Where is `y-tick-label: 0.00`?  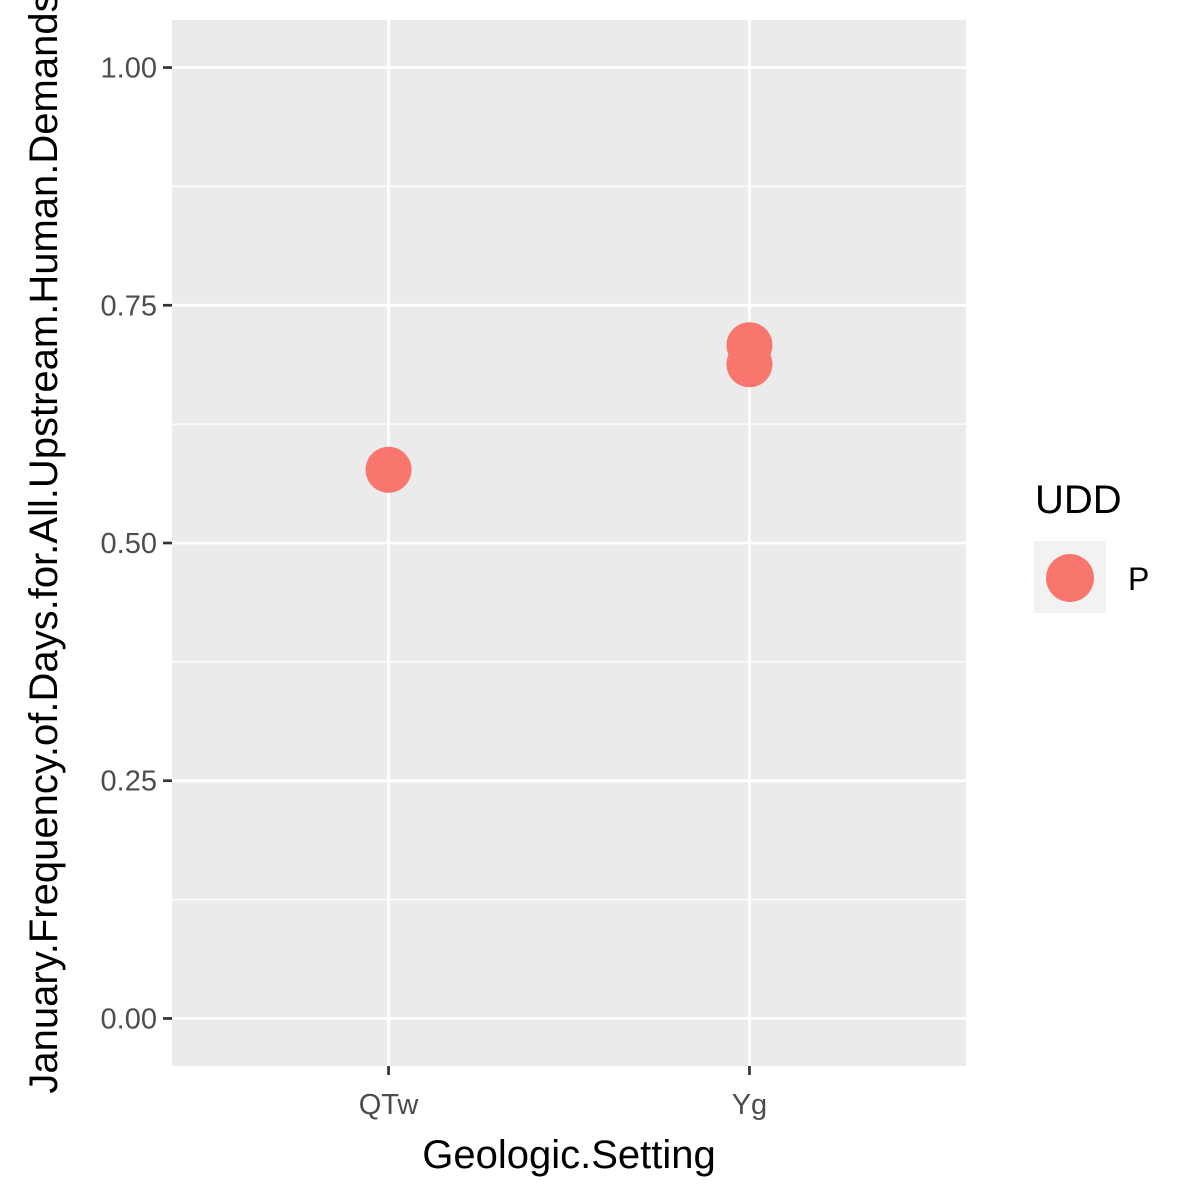 y-tick-label: 0.00 is located at coordinates (129, 1019).